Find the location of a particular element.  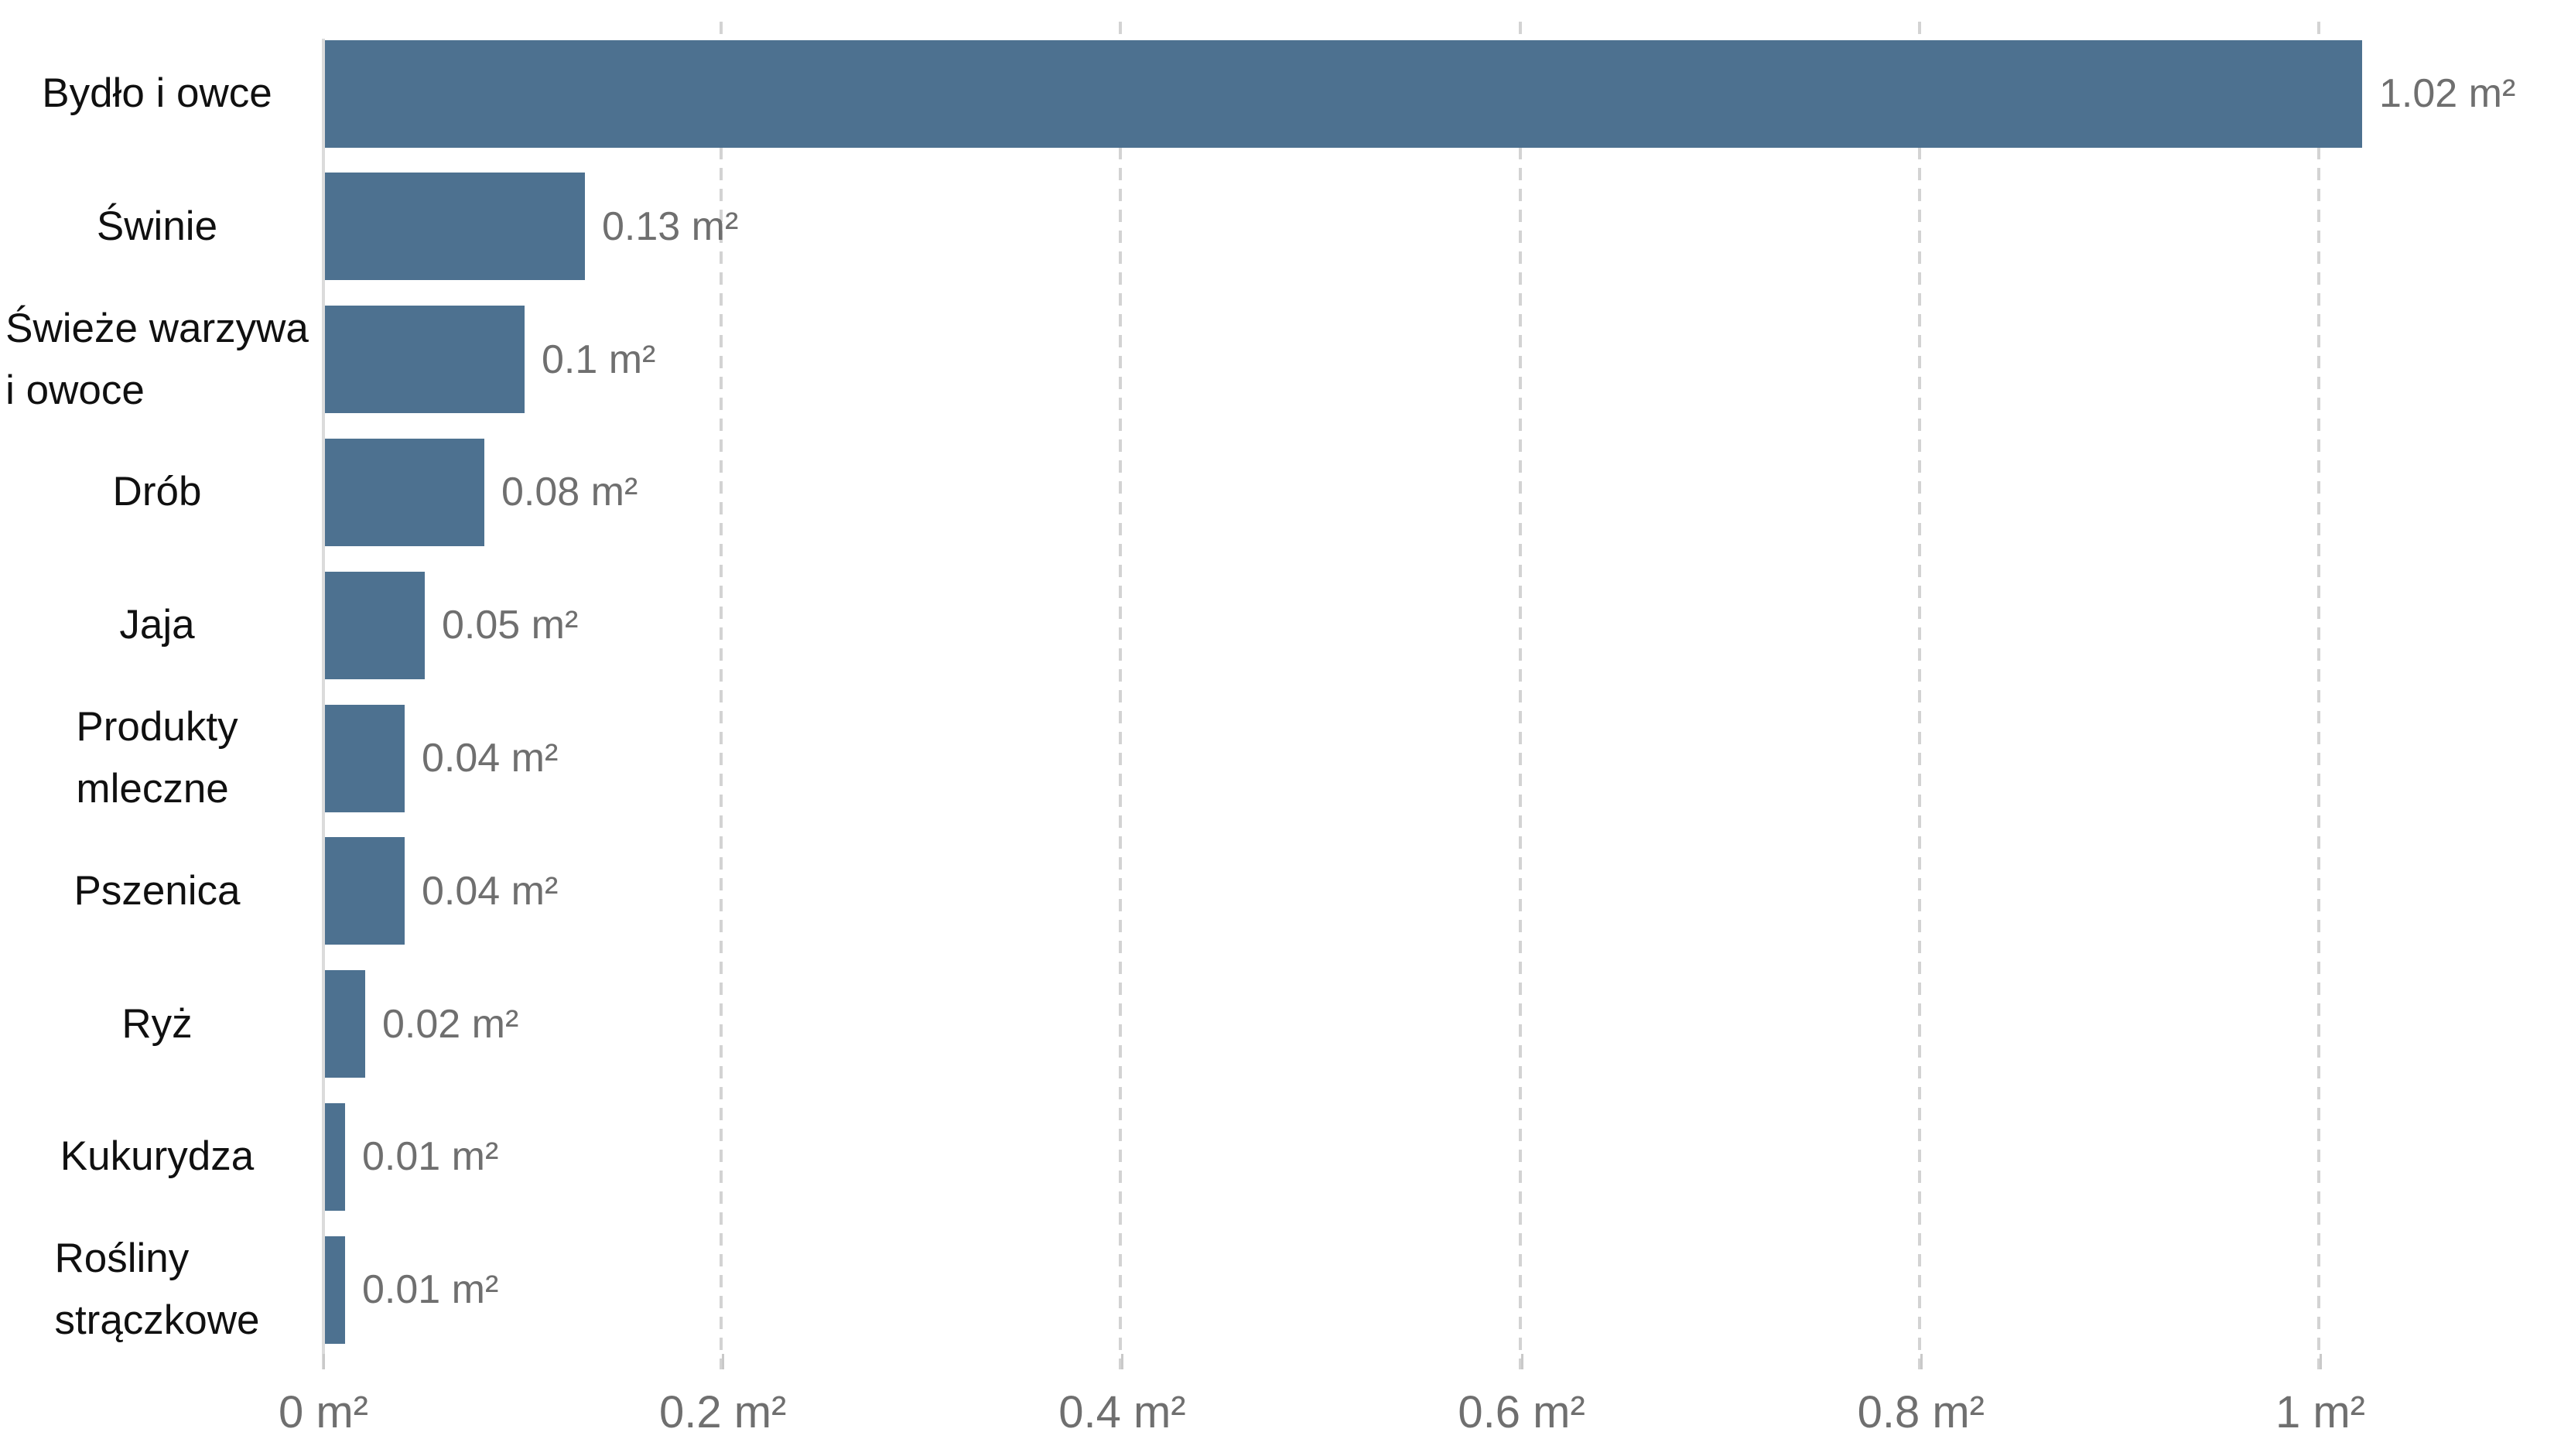

x-axis-tick-label: 0.8 m² is located at coordinates (1921, 1412).